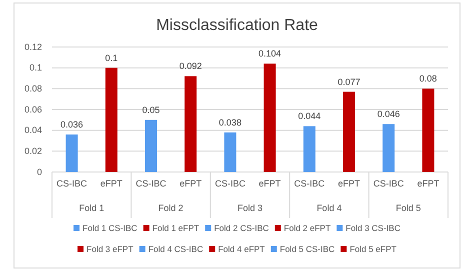  What do you see at coordinates (428, 79) in the screenshot?
I see `data-label: 0.08` at bounding box center [428, 79].